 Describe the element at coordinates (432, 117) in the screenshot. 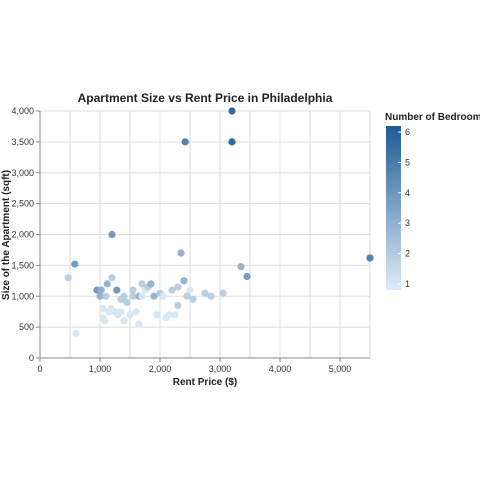

I see `legend-title: Number of Bedrooms` at that location.